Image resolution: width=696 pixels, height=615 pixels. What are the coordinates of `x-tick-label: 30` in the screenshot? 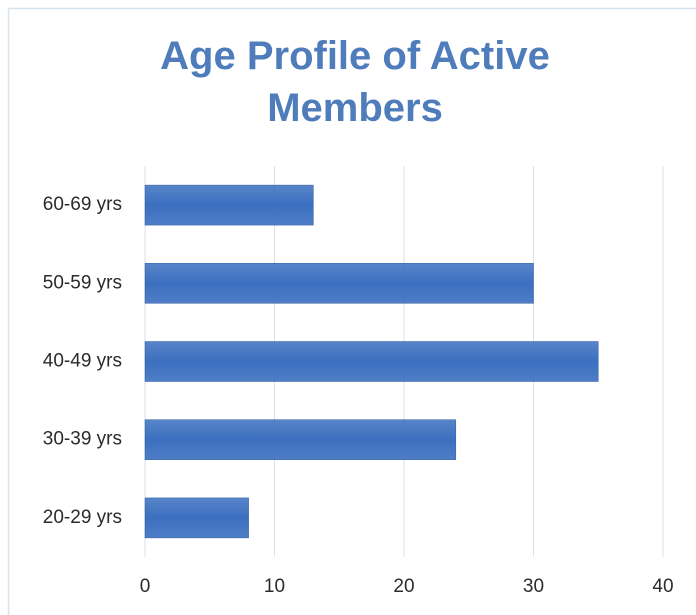 It's located at (533, 586).